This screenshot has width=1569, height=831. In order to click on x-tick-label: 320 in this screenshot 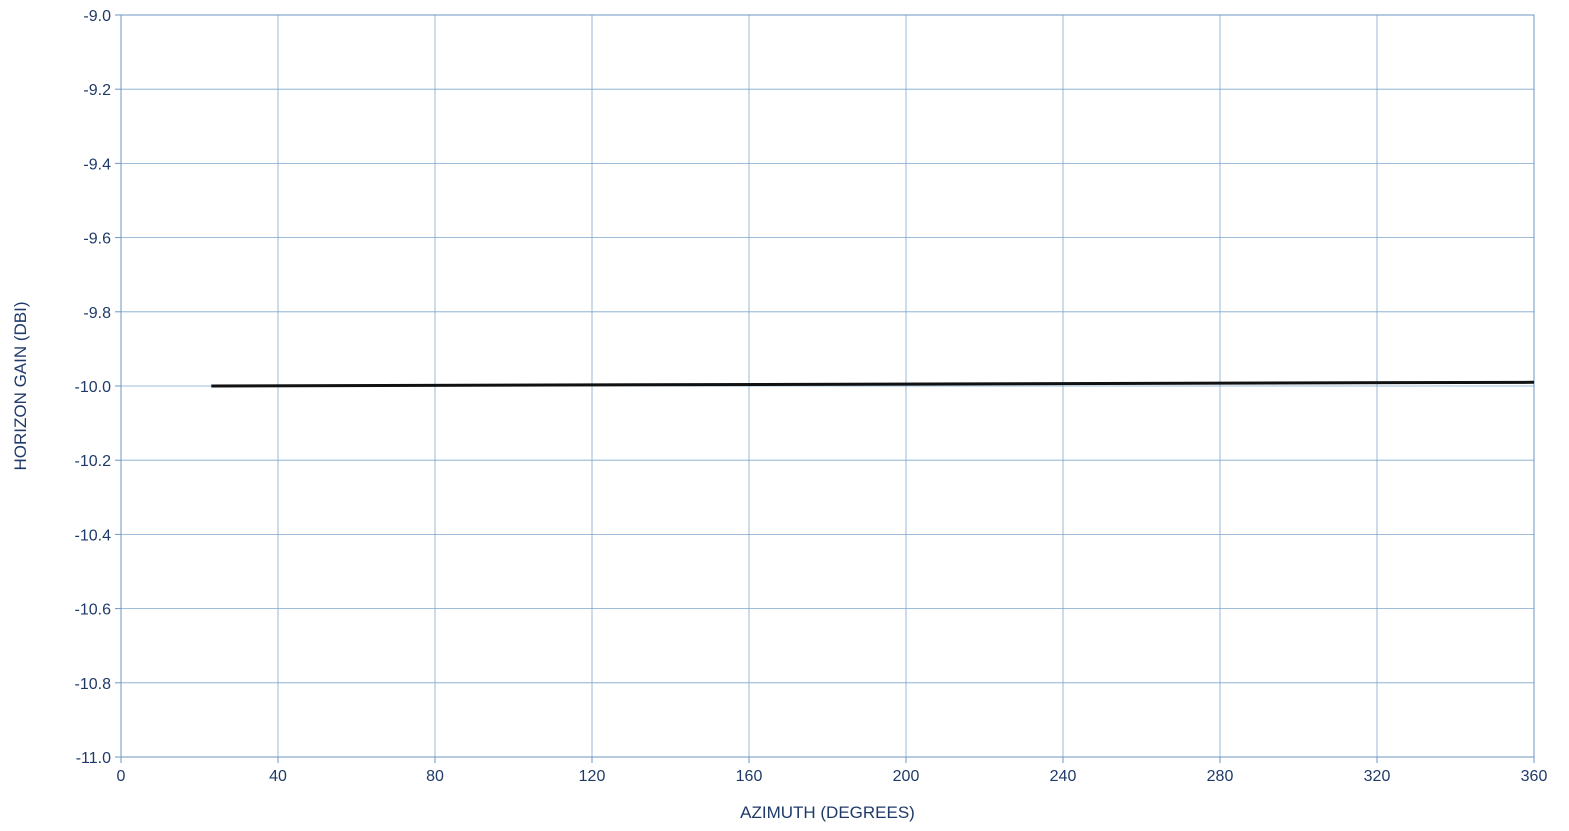, I will do `click(1377, 776)`.